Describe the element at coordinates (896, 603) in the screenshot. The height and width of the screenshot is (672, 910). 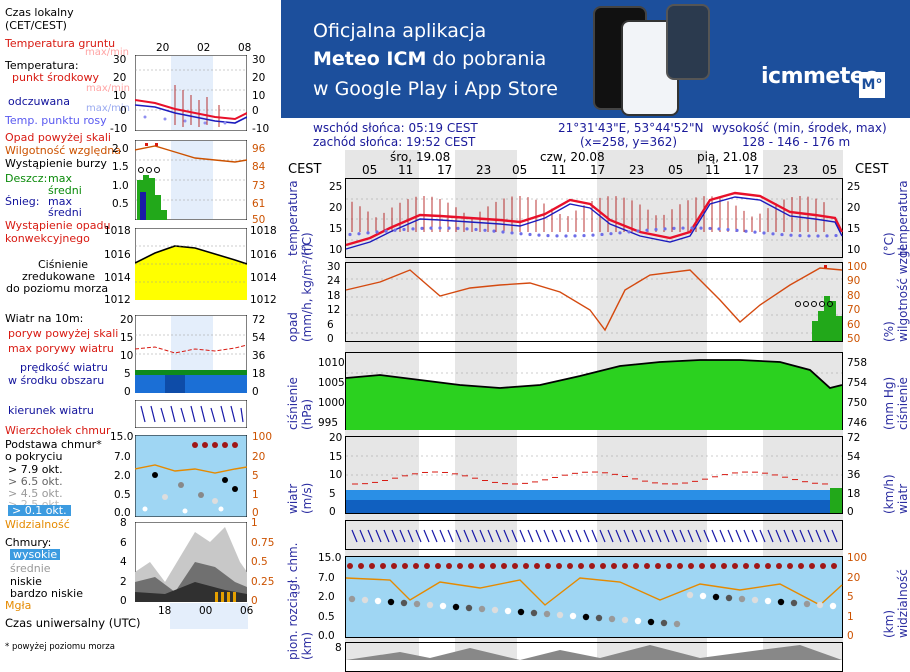
I see `cloud-label-right: (km) widzialność` at that location.